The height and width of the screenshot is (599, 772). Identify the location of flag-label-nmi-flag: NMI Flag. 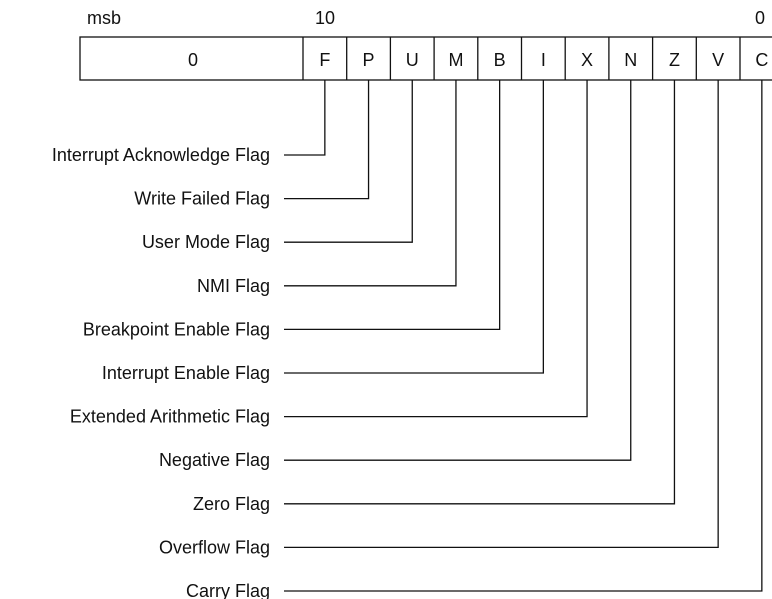
(233, 286).